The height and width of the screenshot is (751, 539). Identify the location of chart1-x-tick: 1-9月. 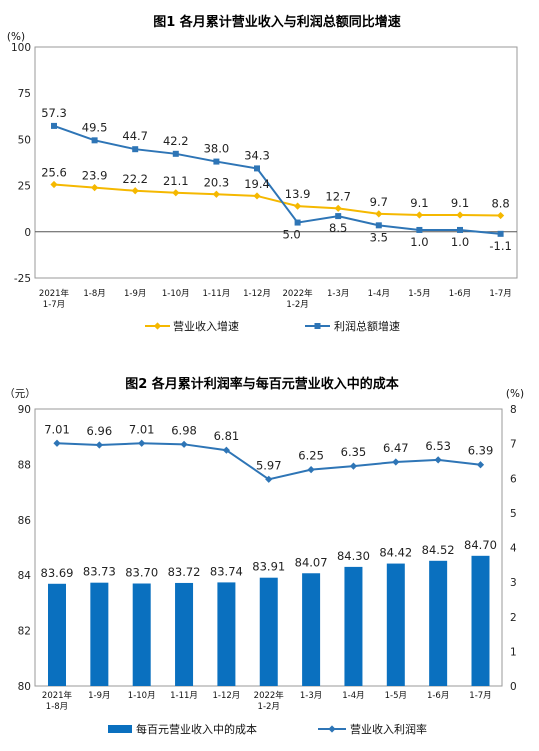
(135, 294).